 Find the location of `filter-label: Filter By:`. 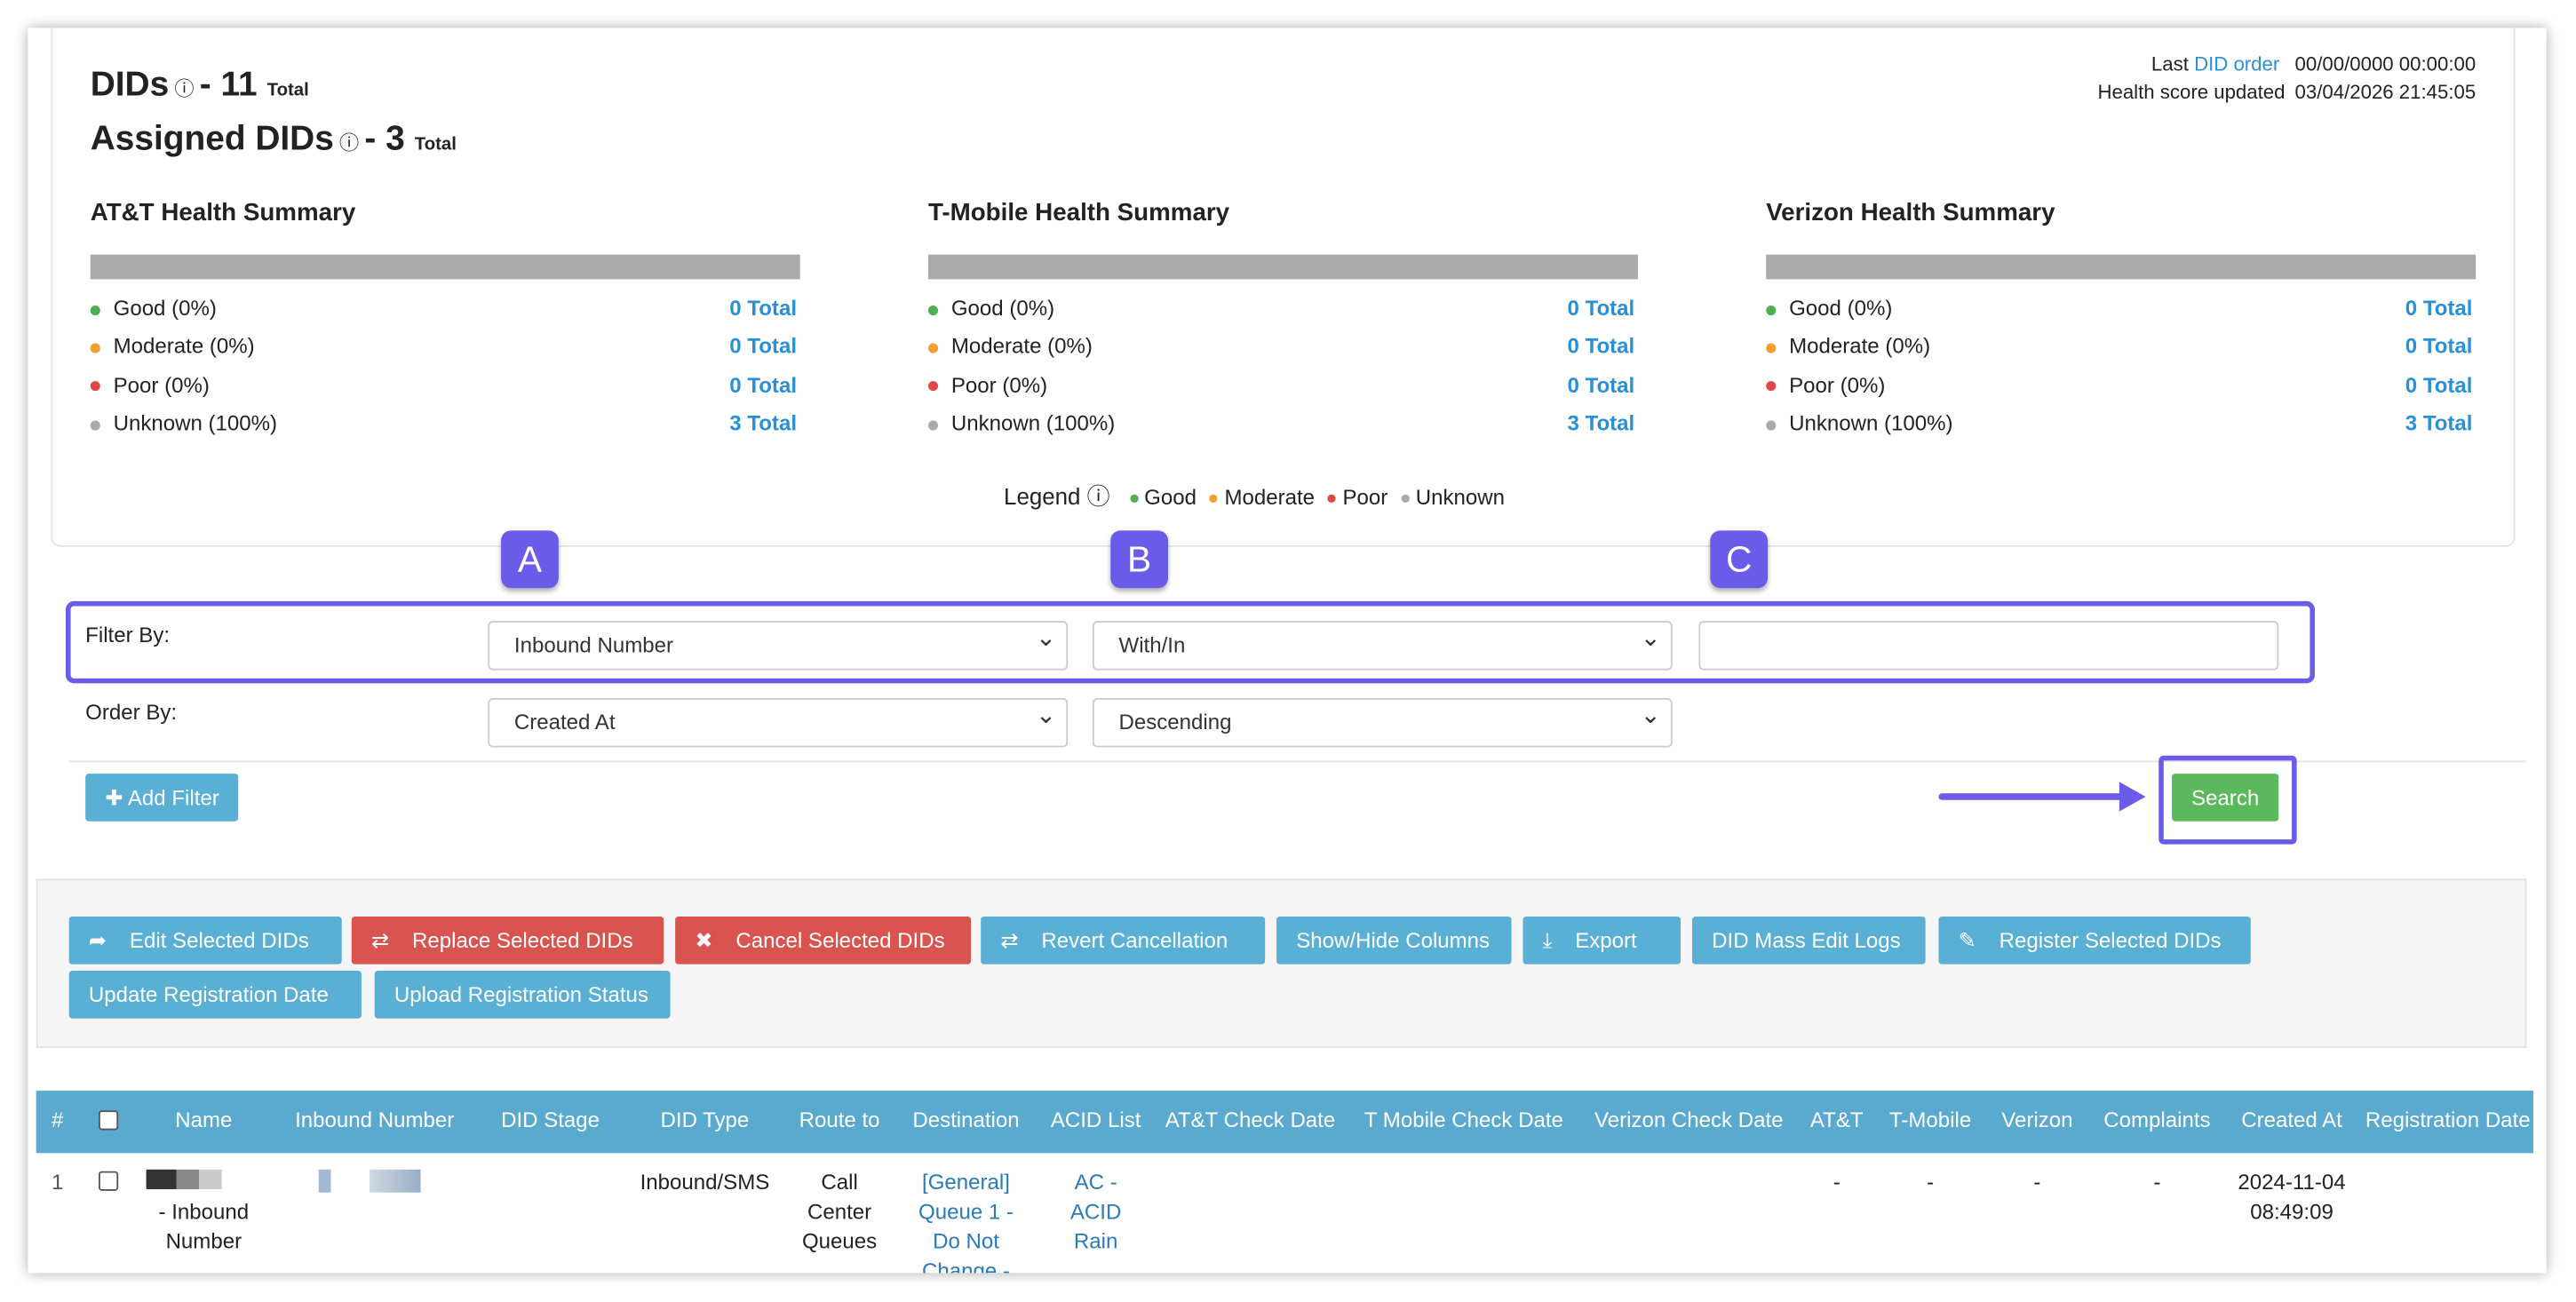

filter-label: Filter By: is located at coordinates (128, 634).